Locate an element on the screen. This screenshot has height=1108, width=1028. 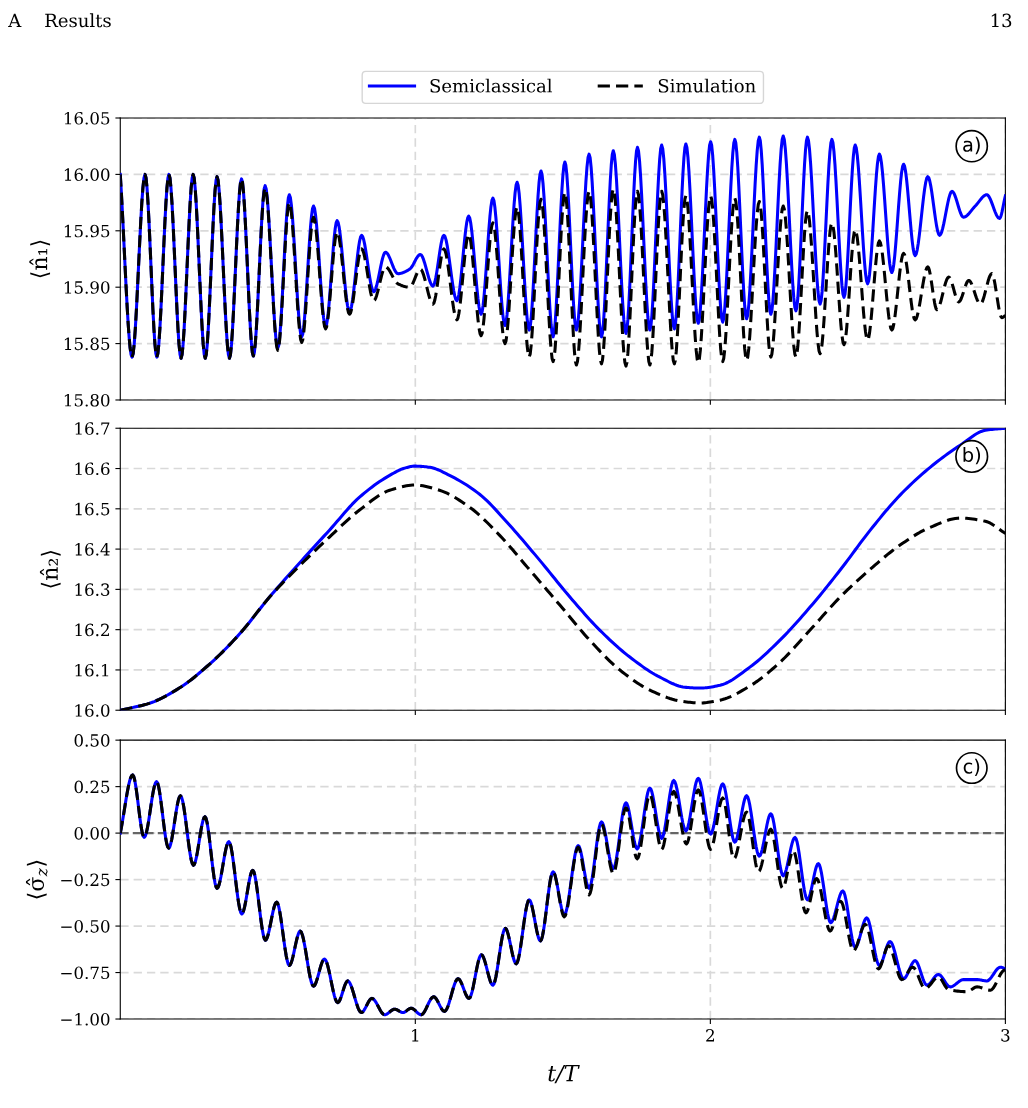
y-tick-label: 16.0 is located at coordinates (92, 710).